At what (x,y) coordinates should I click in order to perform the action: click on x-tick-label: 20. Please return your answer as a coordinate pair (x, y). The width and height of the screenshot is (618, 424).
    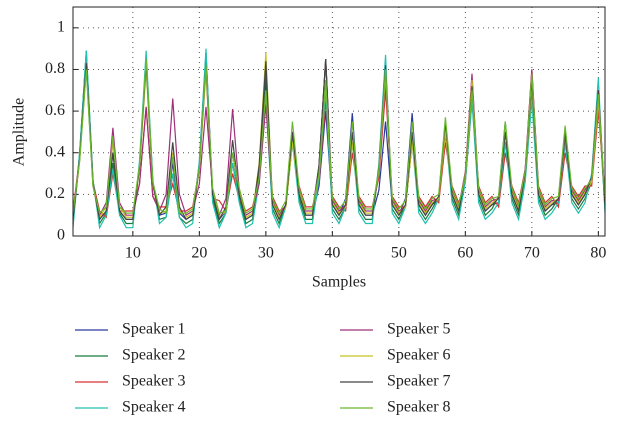
    Looking at the image, I should click on (199, 253).